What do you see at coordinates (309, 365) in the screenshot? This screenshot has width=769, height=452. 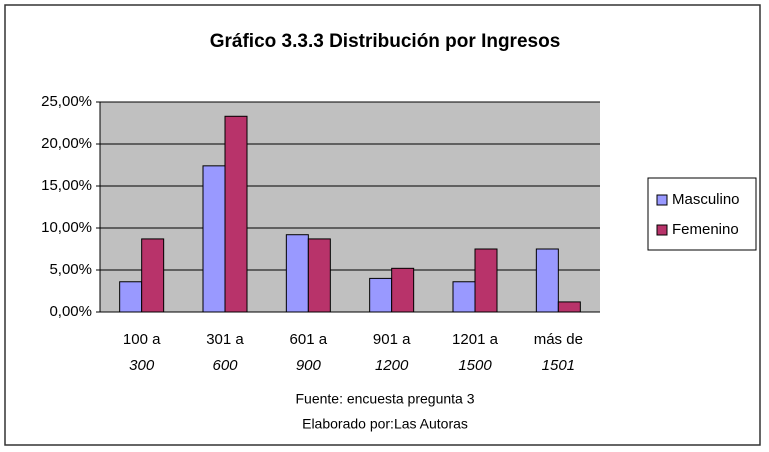 I see `x-tick-label: 900` at bounding box center [309, 365].